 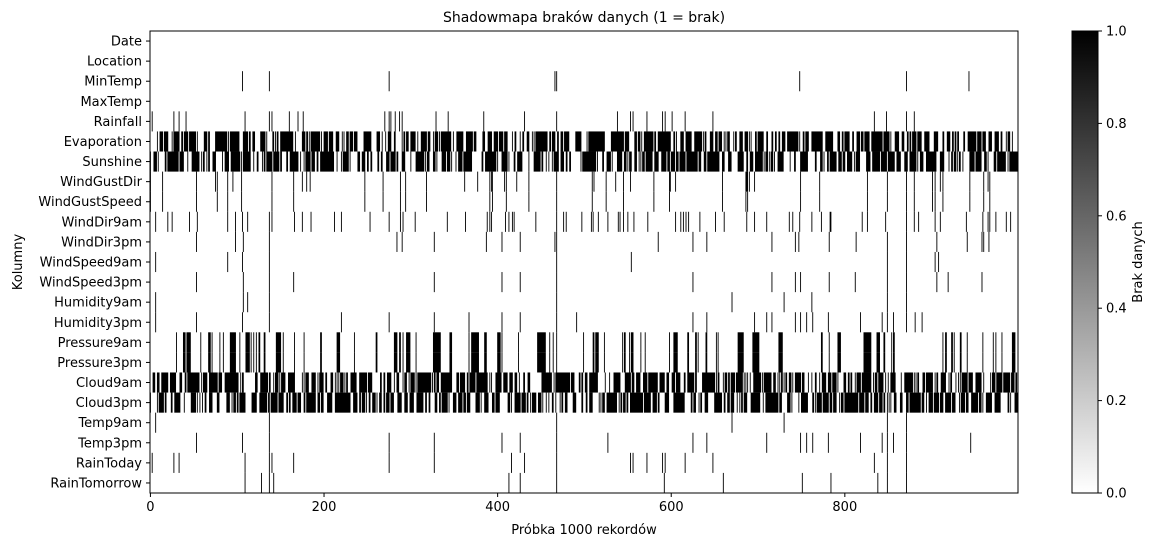 I want to click on y-tick-label: MinTemp, so click(x=113, y=82).